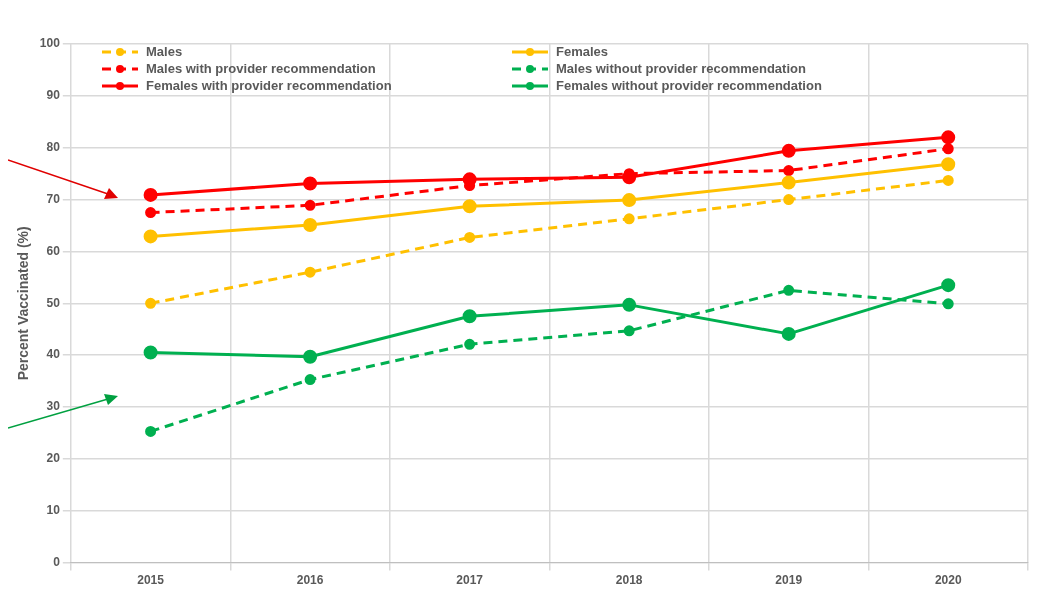  What do you see at coordinates (681, 68) in the screenshot?
I see `legend-label: Males without provider recommendation` at bounding box center [681, 68].